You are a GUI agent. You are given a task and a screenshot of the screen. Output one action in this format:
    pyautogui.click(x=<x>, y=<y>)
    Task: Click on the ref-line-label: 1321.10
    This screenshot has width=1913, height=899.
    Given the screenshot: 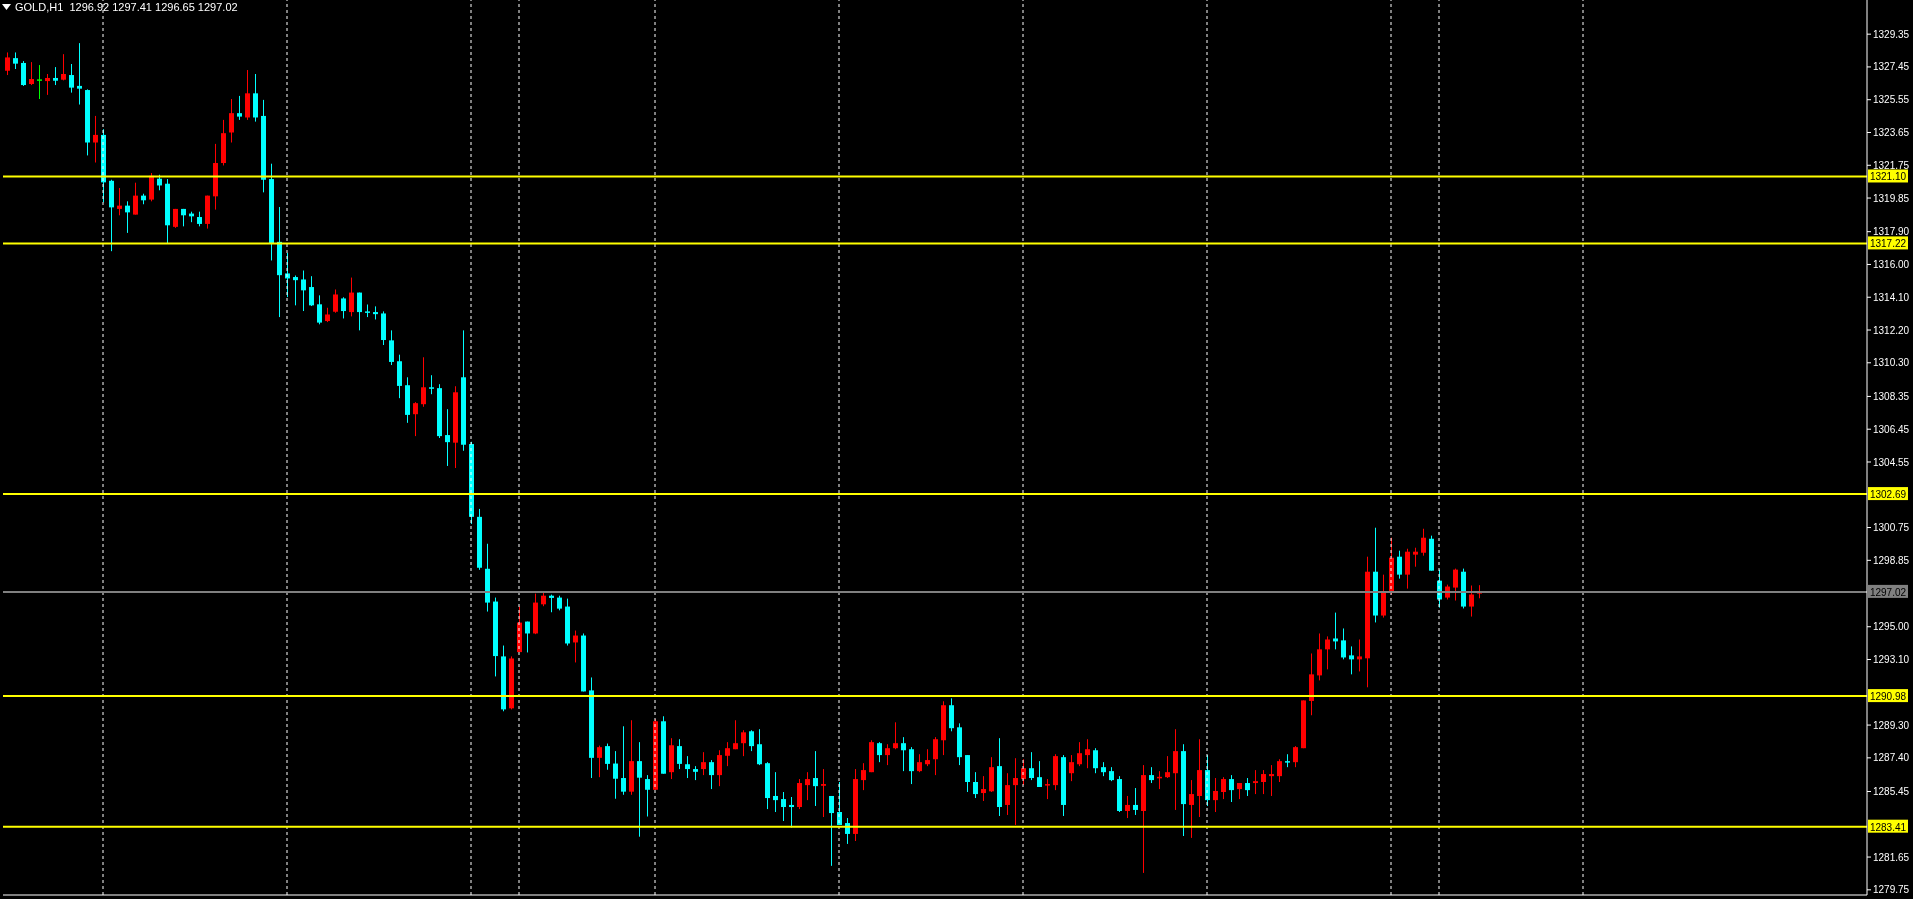 What is the action you would take?
    pyautogui.click(x=1888, y=177)
    